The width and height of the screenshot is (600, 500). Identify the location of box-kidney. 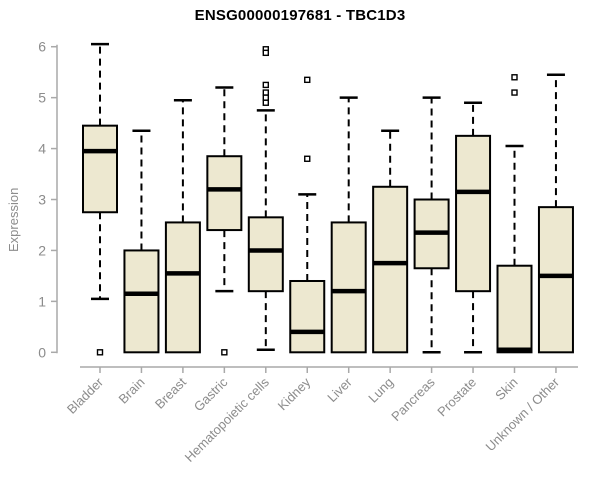
(307, 316).